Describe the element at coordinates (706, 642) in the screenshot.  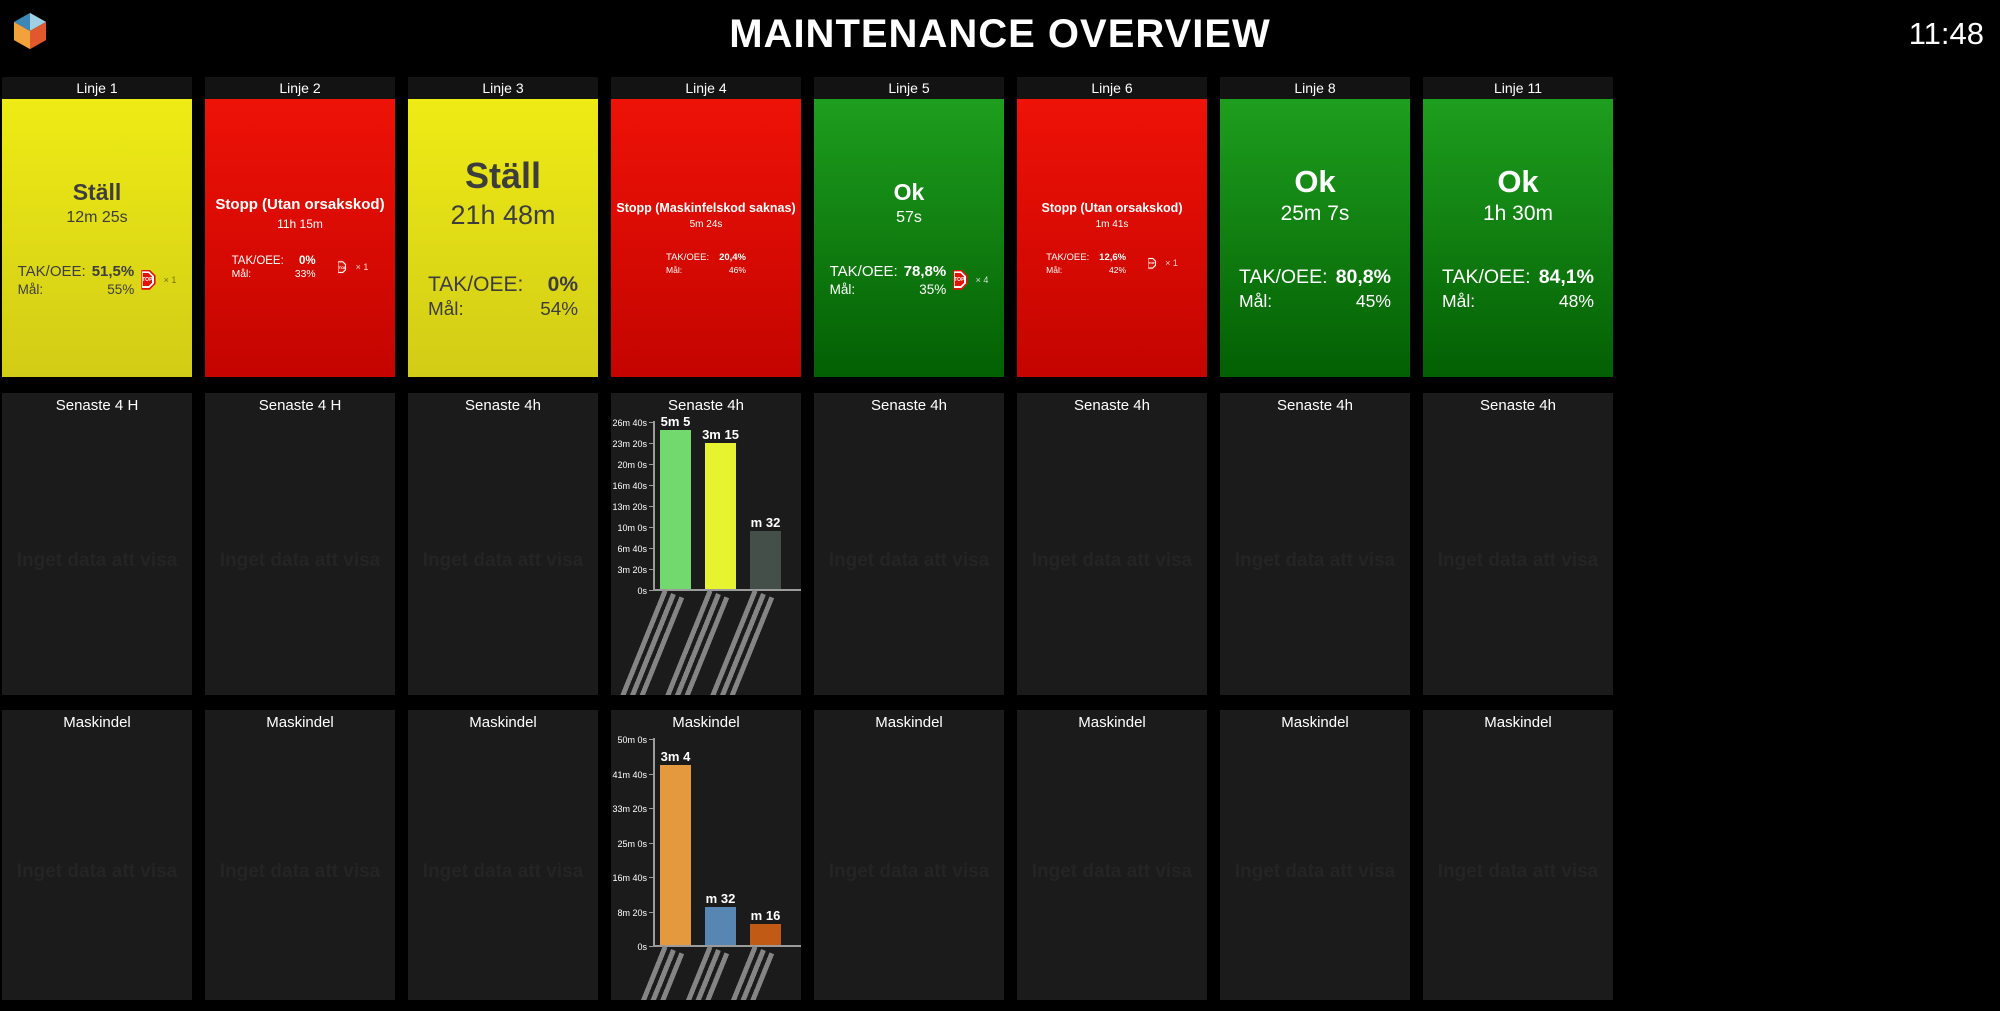
I see `x-axis-labels` at that location.